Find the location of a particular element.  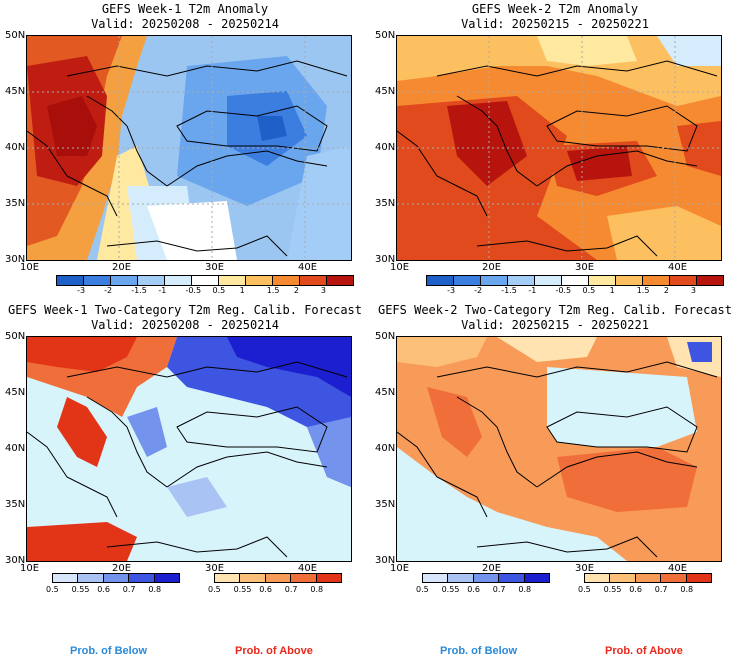

legend-prob-below: Prob. of Below is located at coordinates (478, 651).